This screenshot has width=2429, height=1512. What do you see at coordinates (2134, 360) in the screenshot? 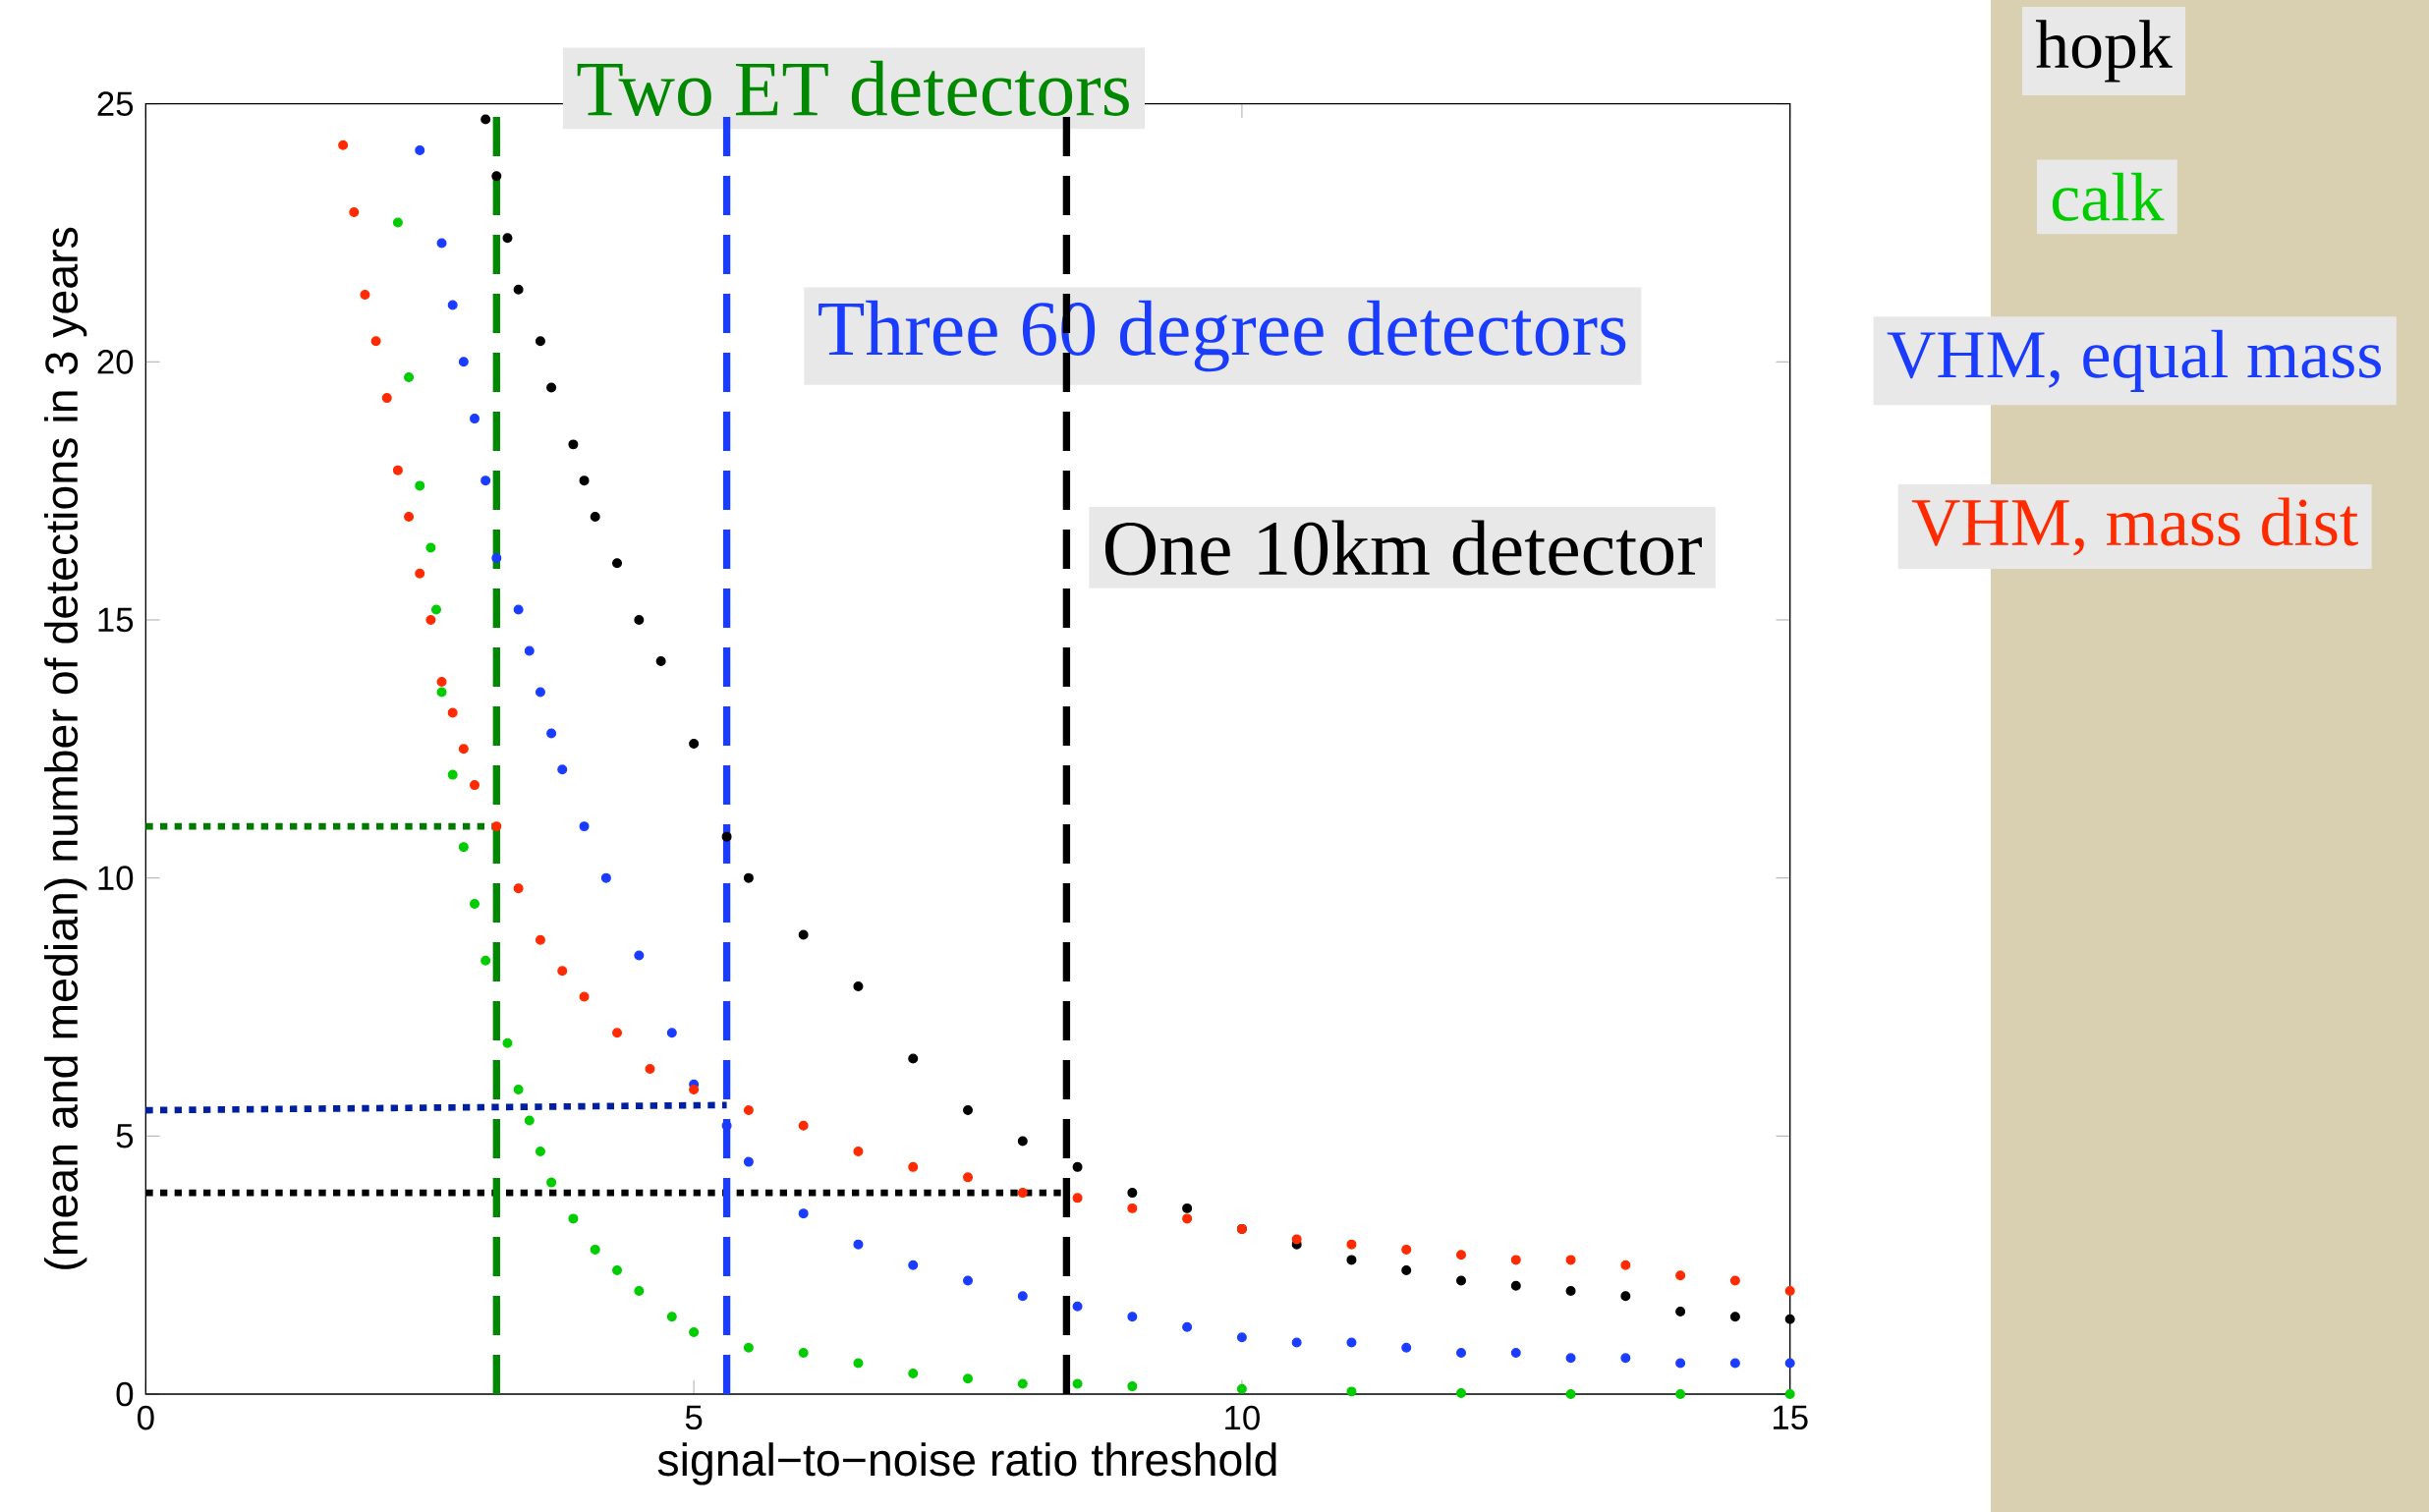
I see `text: VHM, equal mass` at bounding box center [2134, 360].